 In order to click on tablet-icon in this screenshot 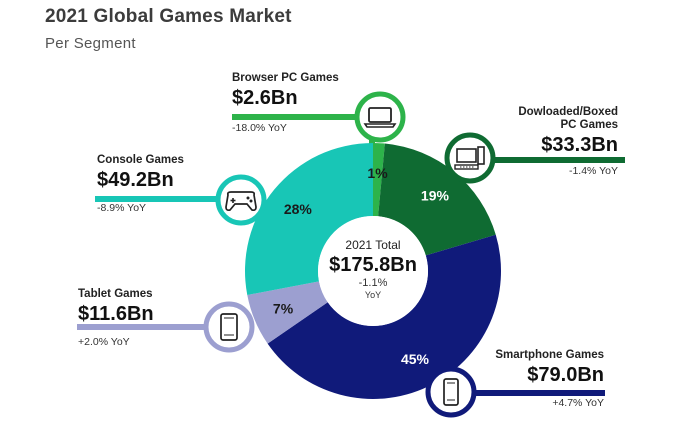, I will do `click(229, 327)`.